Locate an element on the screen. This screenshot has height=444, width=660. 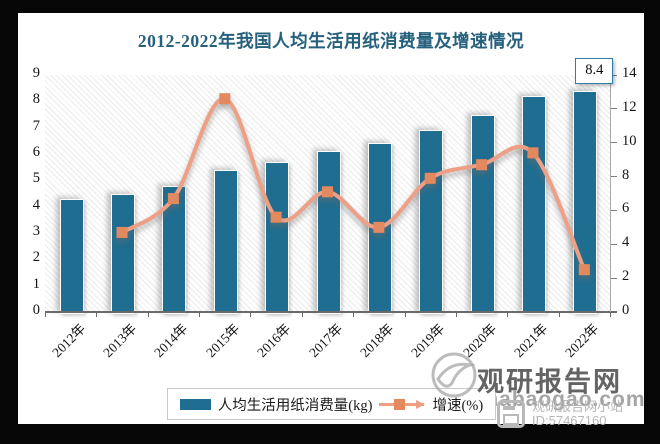
chart-title: 2012-2022年我国人均生活用纸消费量及增速情况 is located at coordinates (331, 41).